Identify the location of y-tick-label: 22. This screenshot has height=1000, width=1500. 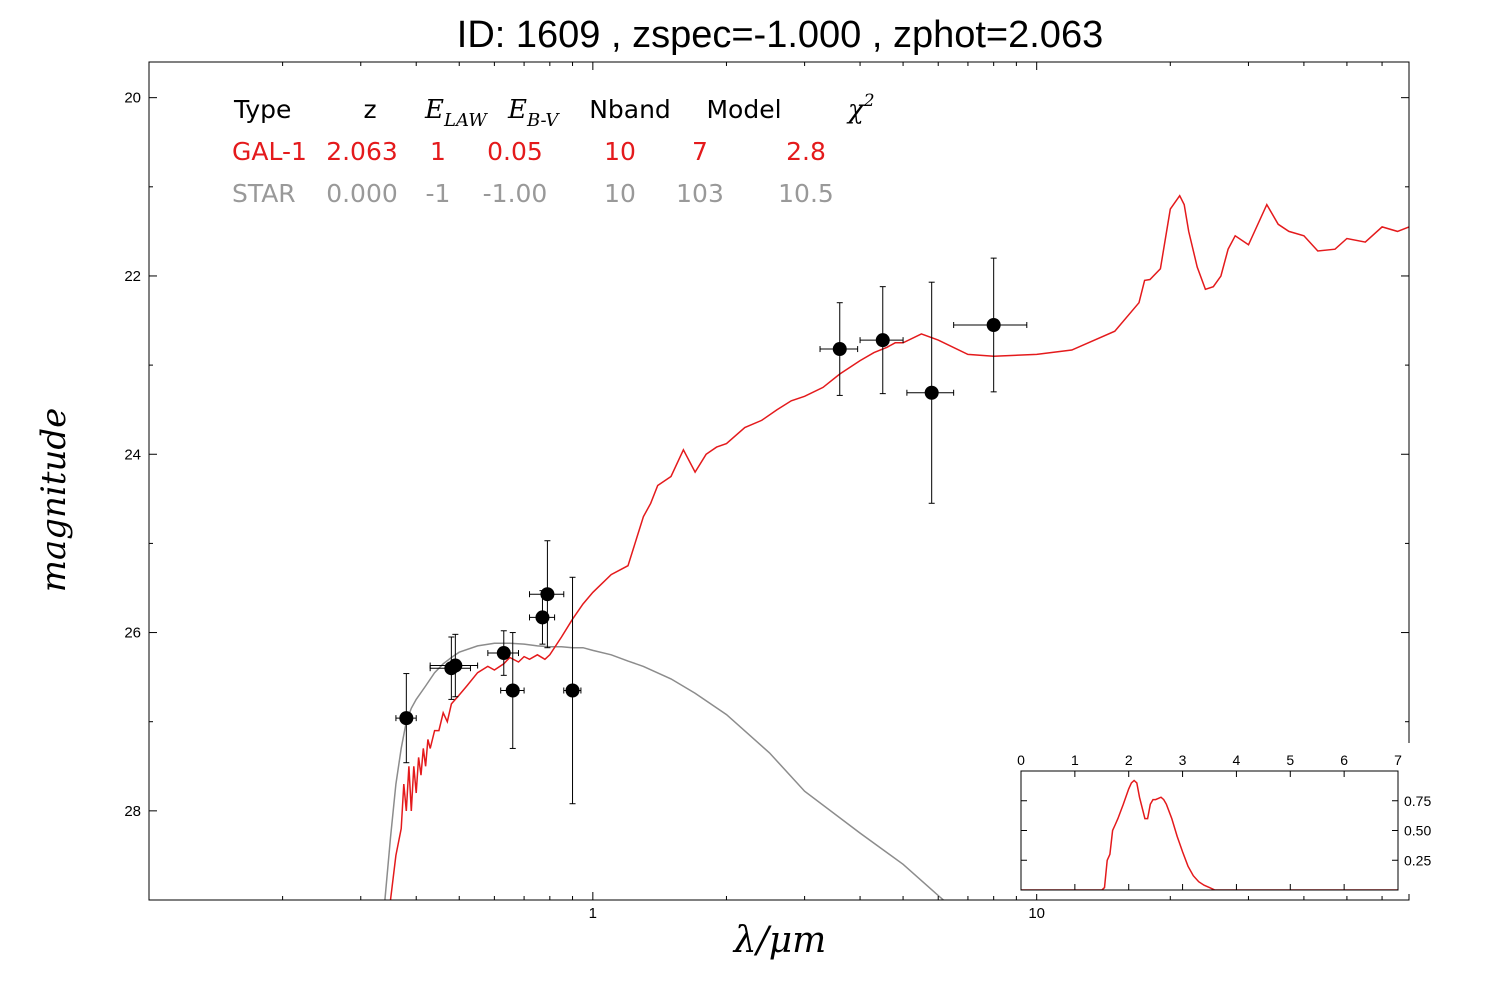
(132, 276).